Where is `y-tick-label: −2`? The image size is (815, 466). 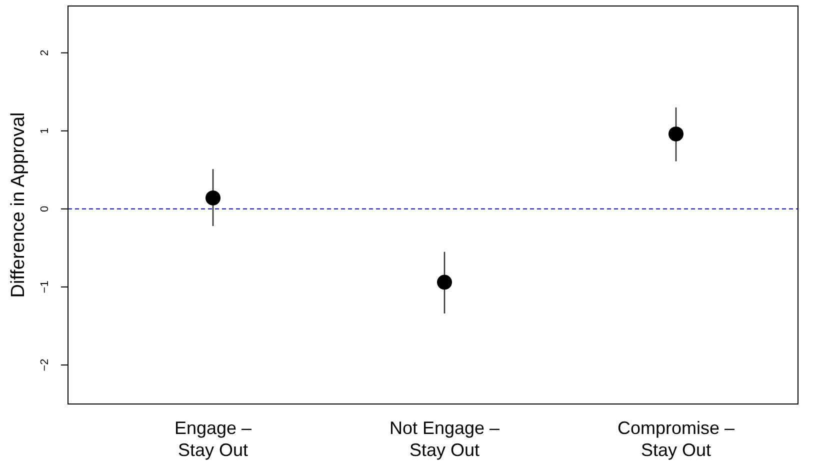 y-tick-label: −2 is located at coordinates (45, 365).